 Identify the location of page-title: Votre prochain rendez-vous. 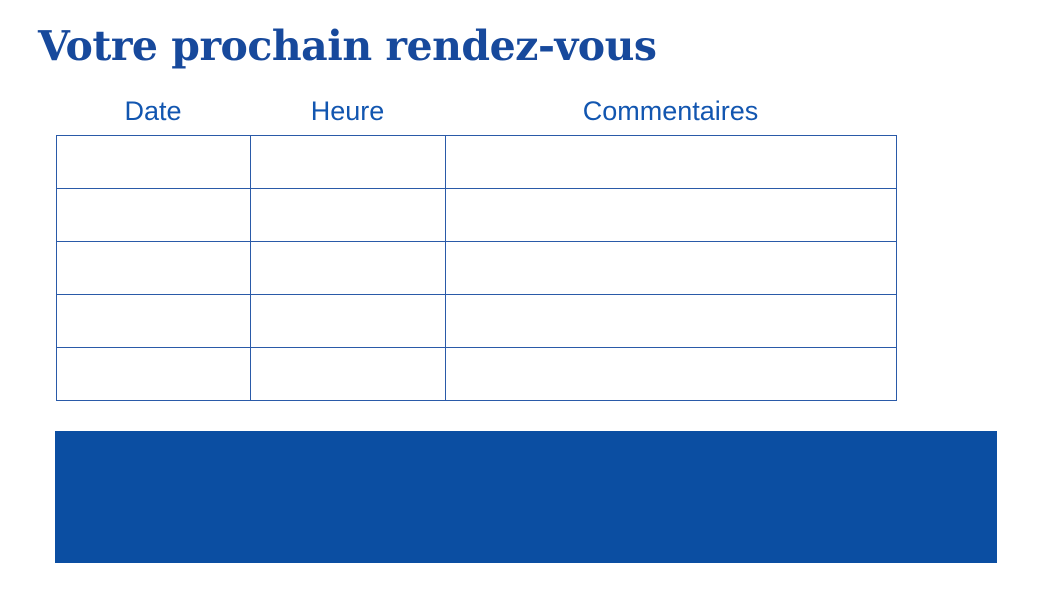
(347, 46).